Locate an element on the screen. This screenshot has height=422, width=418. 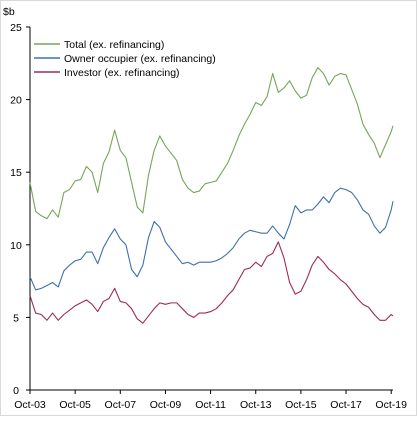
y-tick-label: 0 is located at coordinates (16, 391).